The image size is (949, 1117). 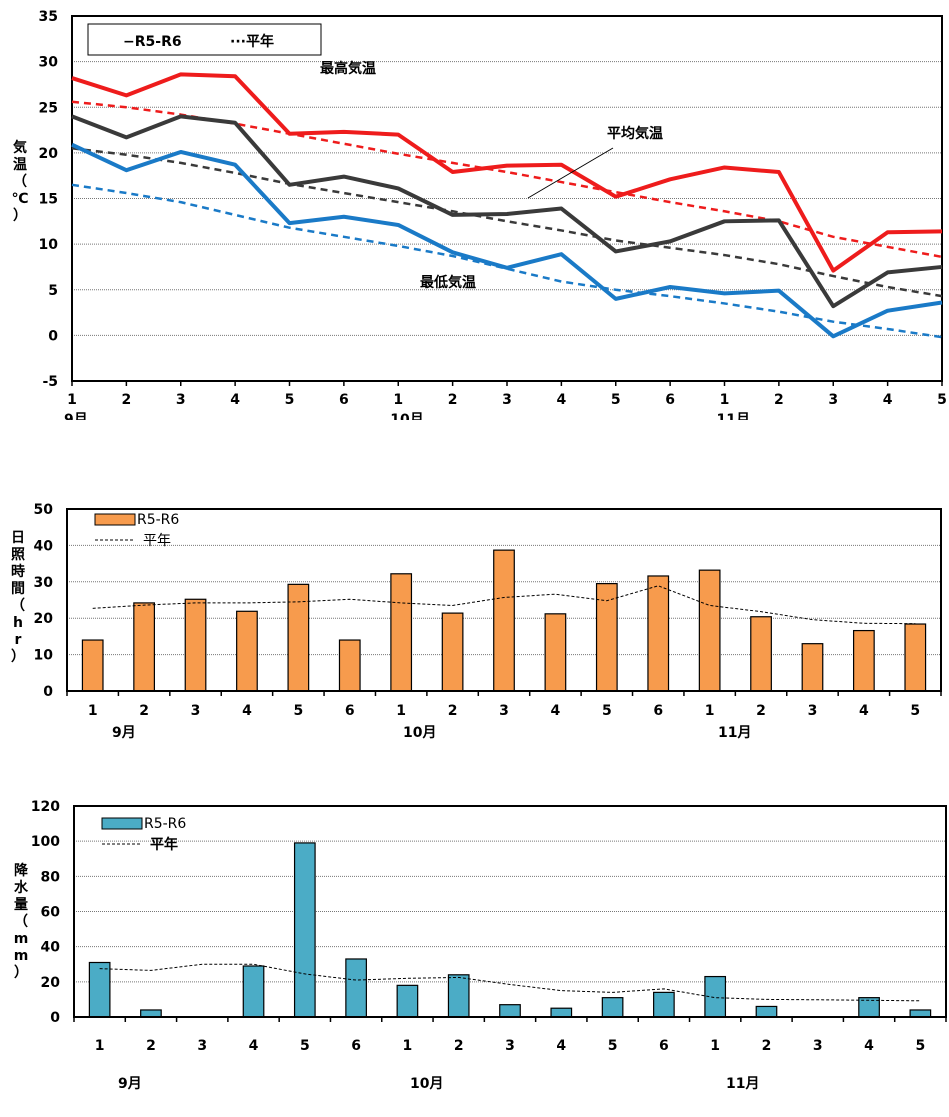 What do you see at coordinates (44, 510) in the screenshot?
I see `y-tick-label: 50` at bounding box center [44, 510].